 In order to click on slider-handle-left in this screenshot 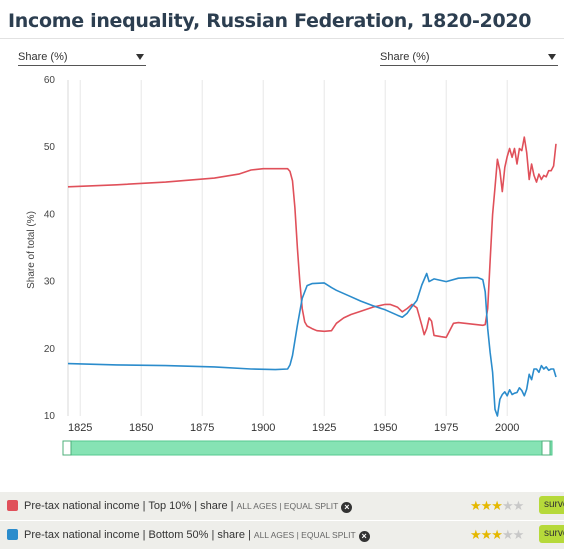, I will do `click(67, 448)`.